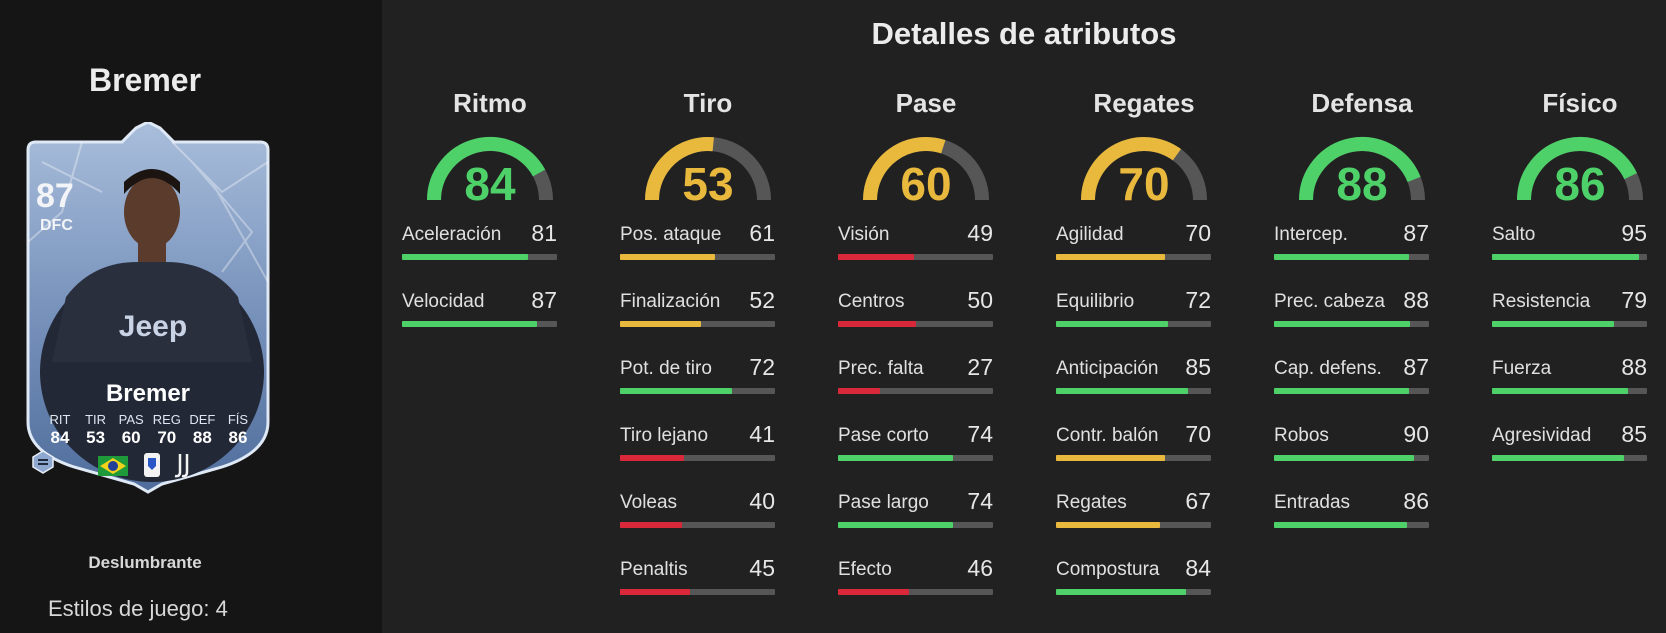 This screenshot has width=1666, height=633. I want to click on player-name: Bremer, so click(145, 80).